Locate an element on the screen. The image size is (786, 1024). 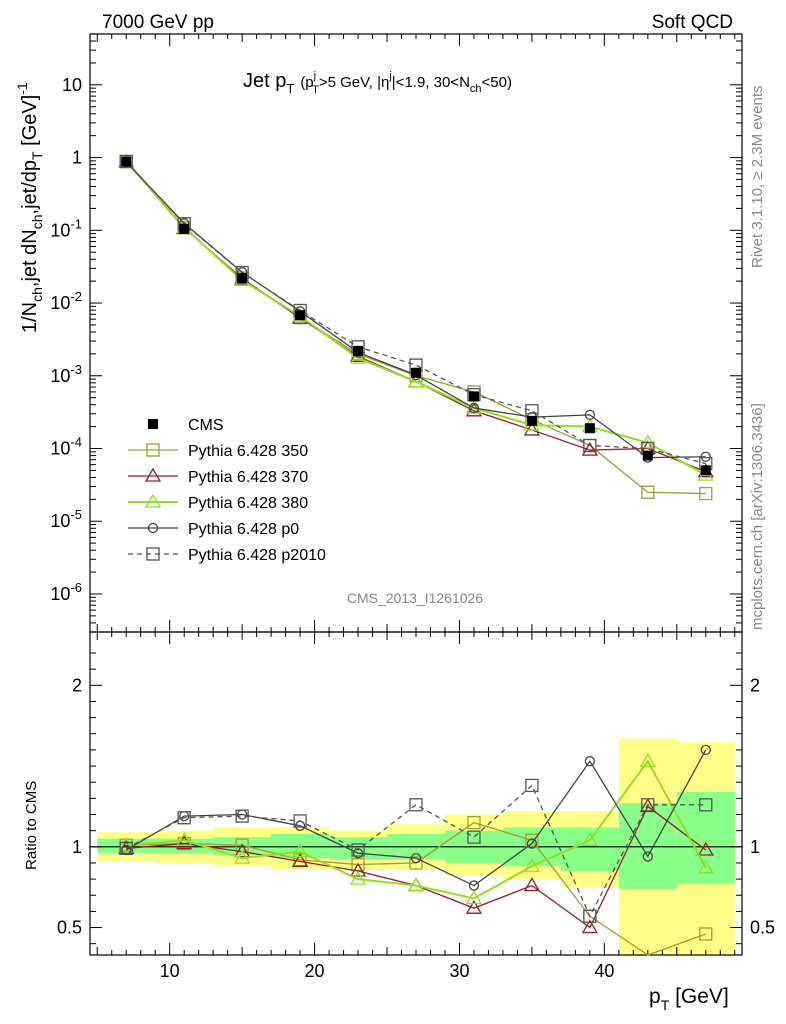
x-tick-label: 40 is located at coordinates (604, 971).